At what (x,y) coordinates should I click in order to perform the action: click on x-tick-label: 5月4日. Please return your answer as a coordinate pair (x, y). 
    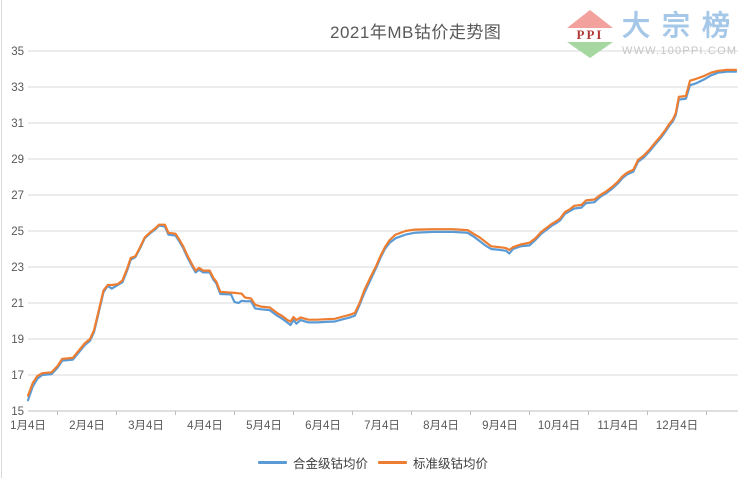
    Looking at the image, I should click on (264, 426).